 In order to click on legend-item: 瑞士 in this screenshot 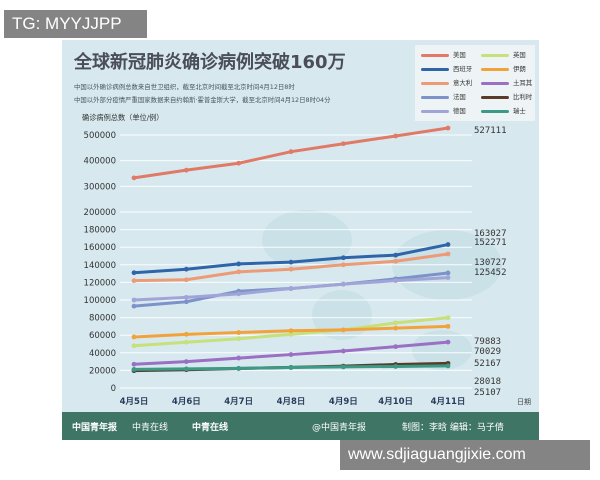, I will do `click(503, 110)`.